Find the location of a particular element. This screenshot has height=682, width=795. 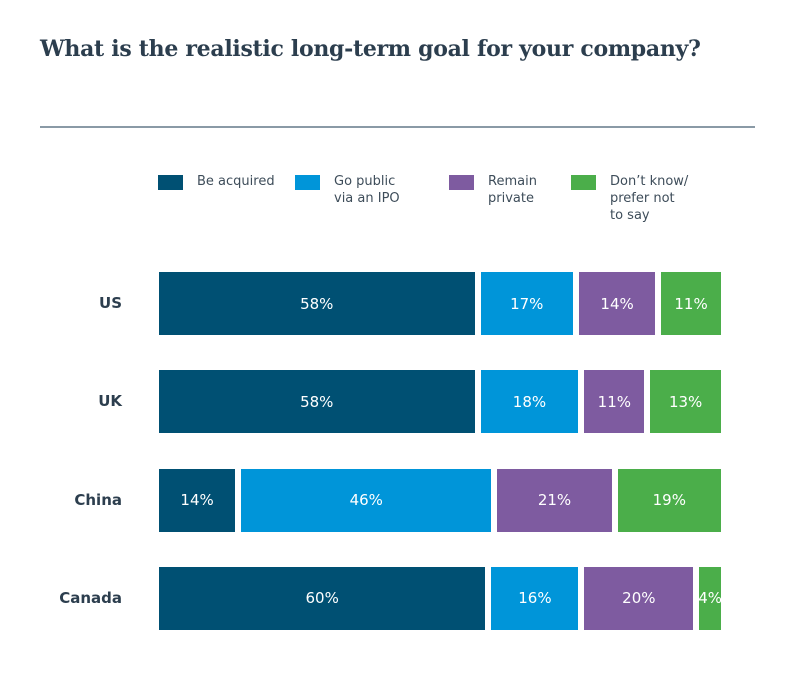

bar-segment: 13% is located at coordinates (685, 402).